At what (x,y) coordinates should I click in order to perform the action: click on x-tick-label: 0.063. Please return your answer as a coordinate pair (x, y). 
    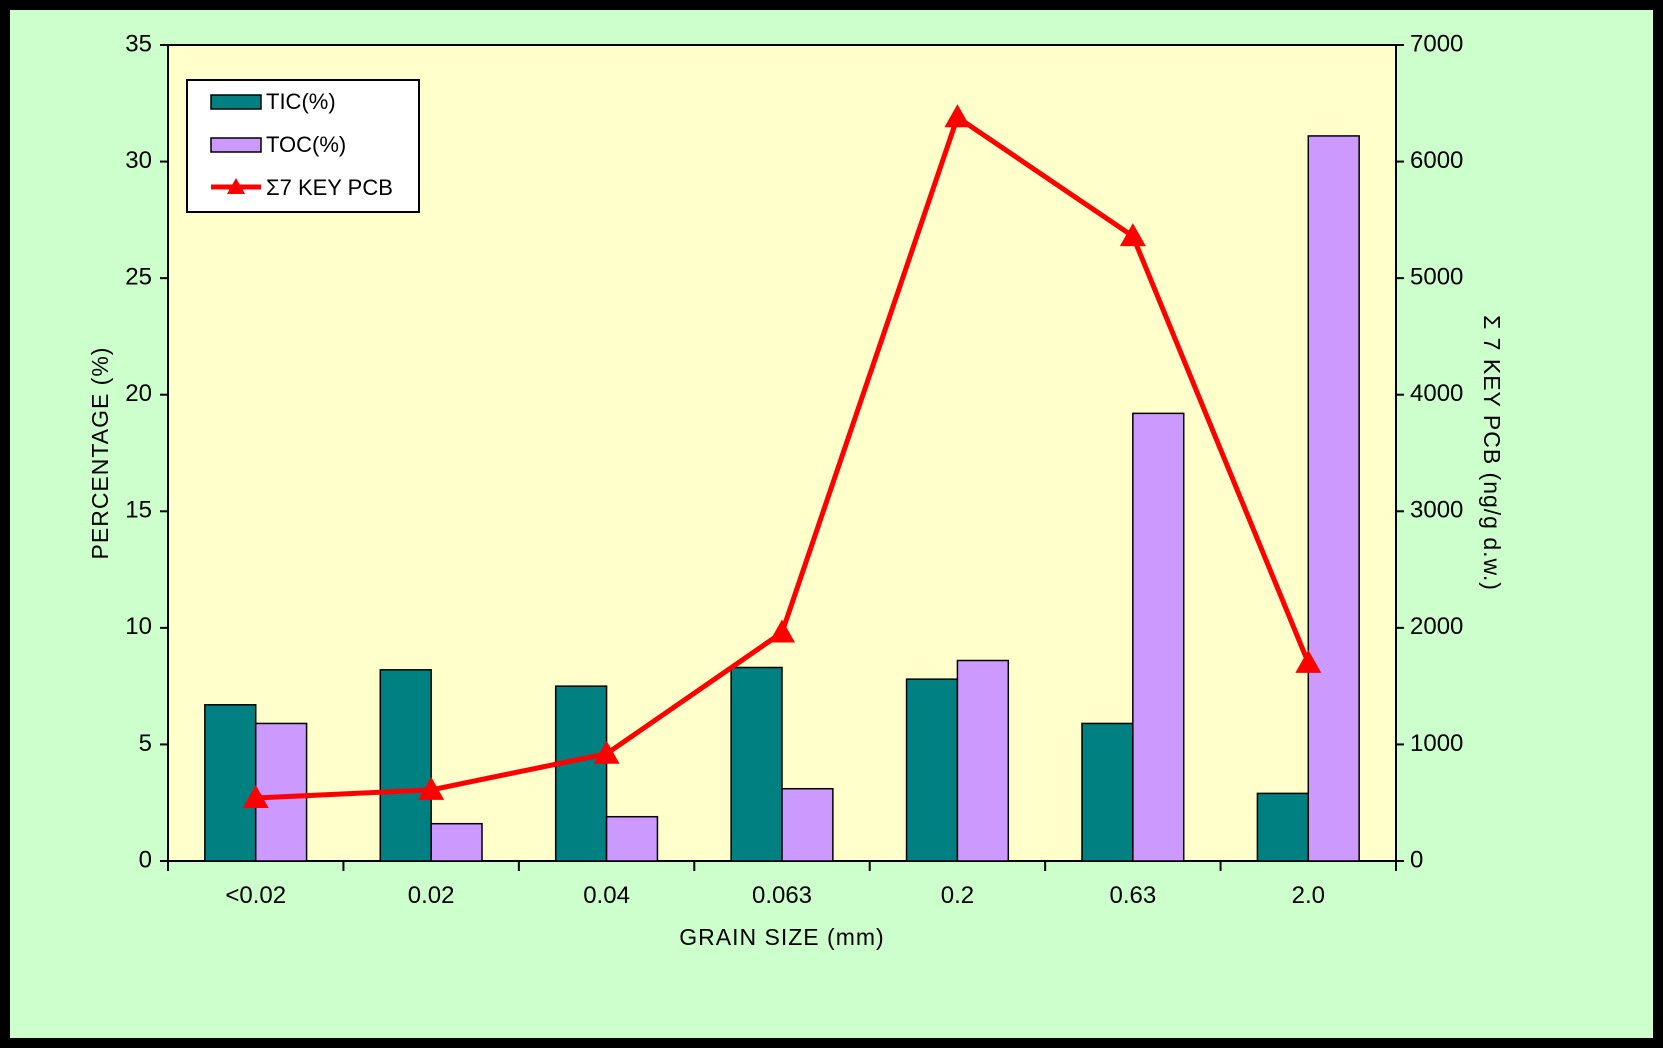
    Looking at the image, I should click on (782, 895).